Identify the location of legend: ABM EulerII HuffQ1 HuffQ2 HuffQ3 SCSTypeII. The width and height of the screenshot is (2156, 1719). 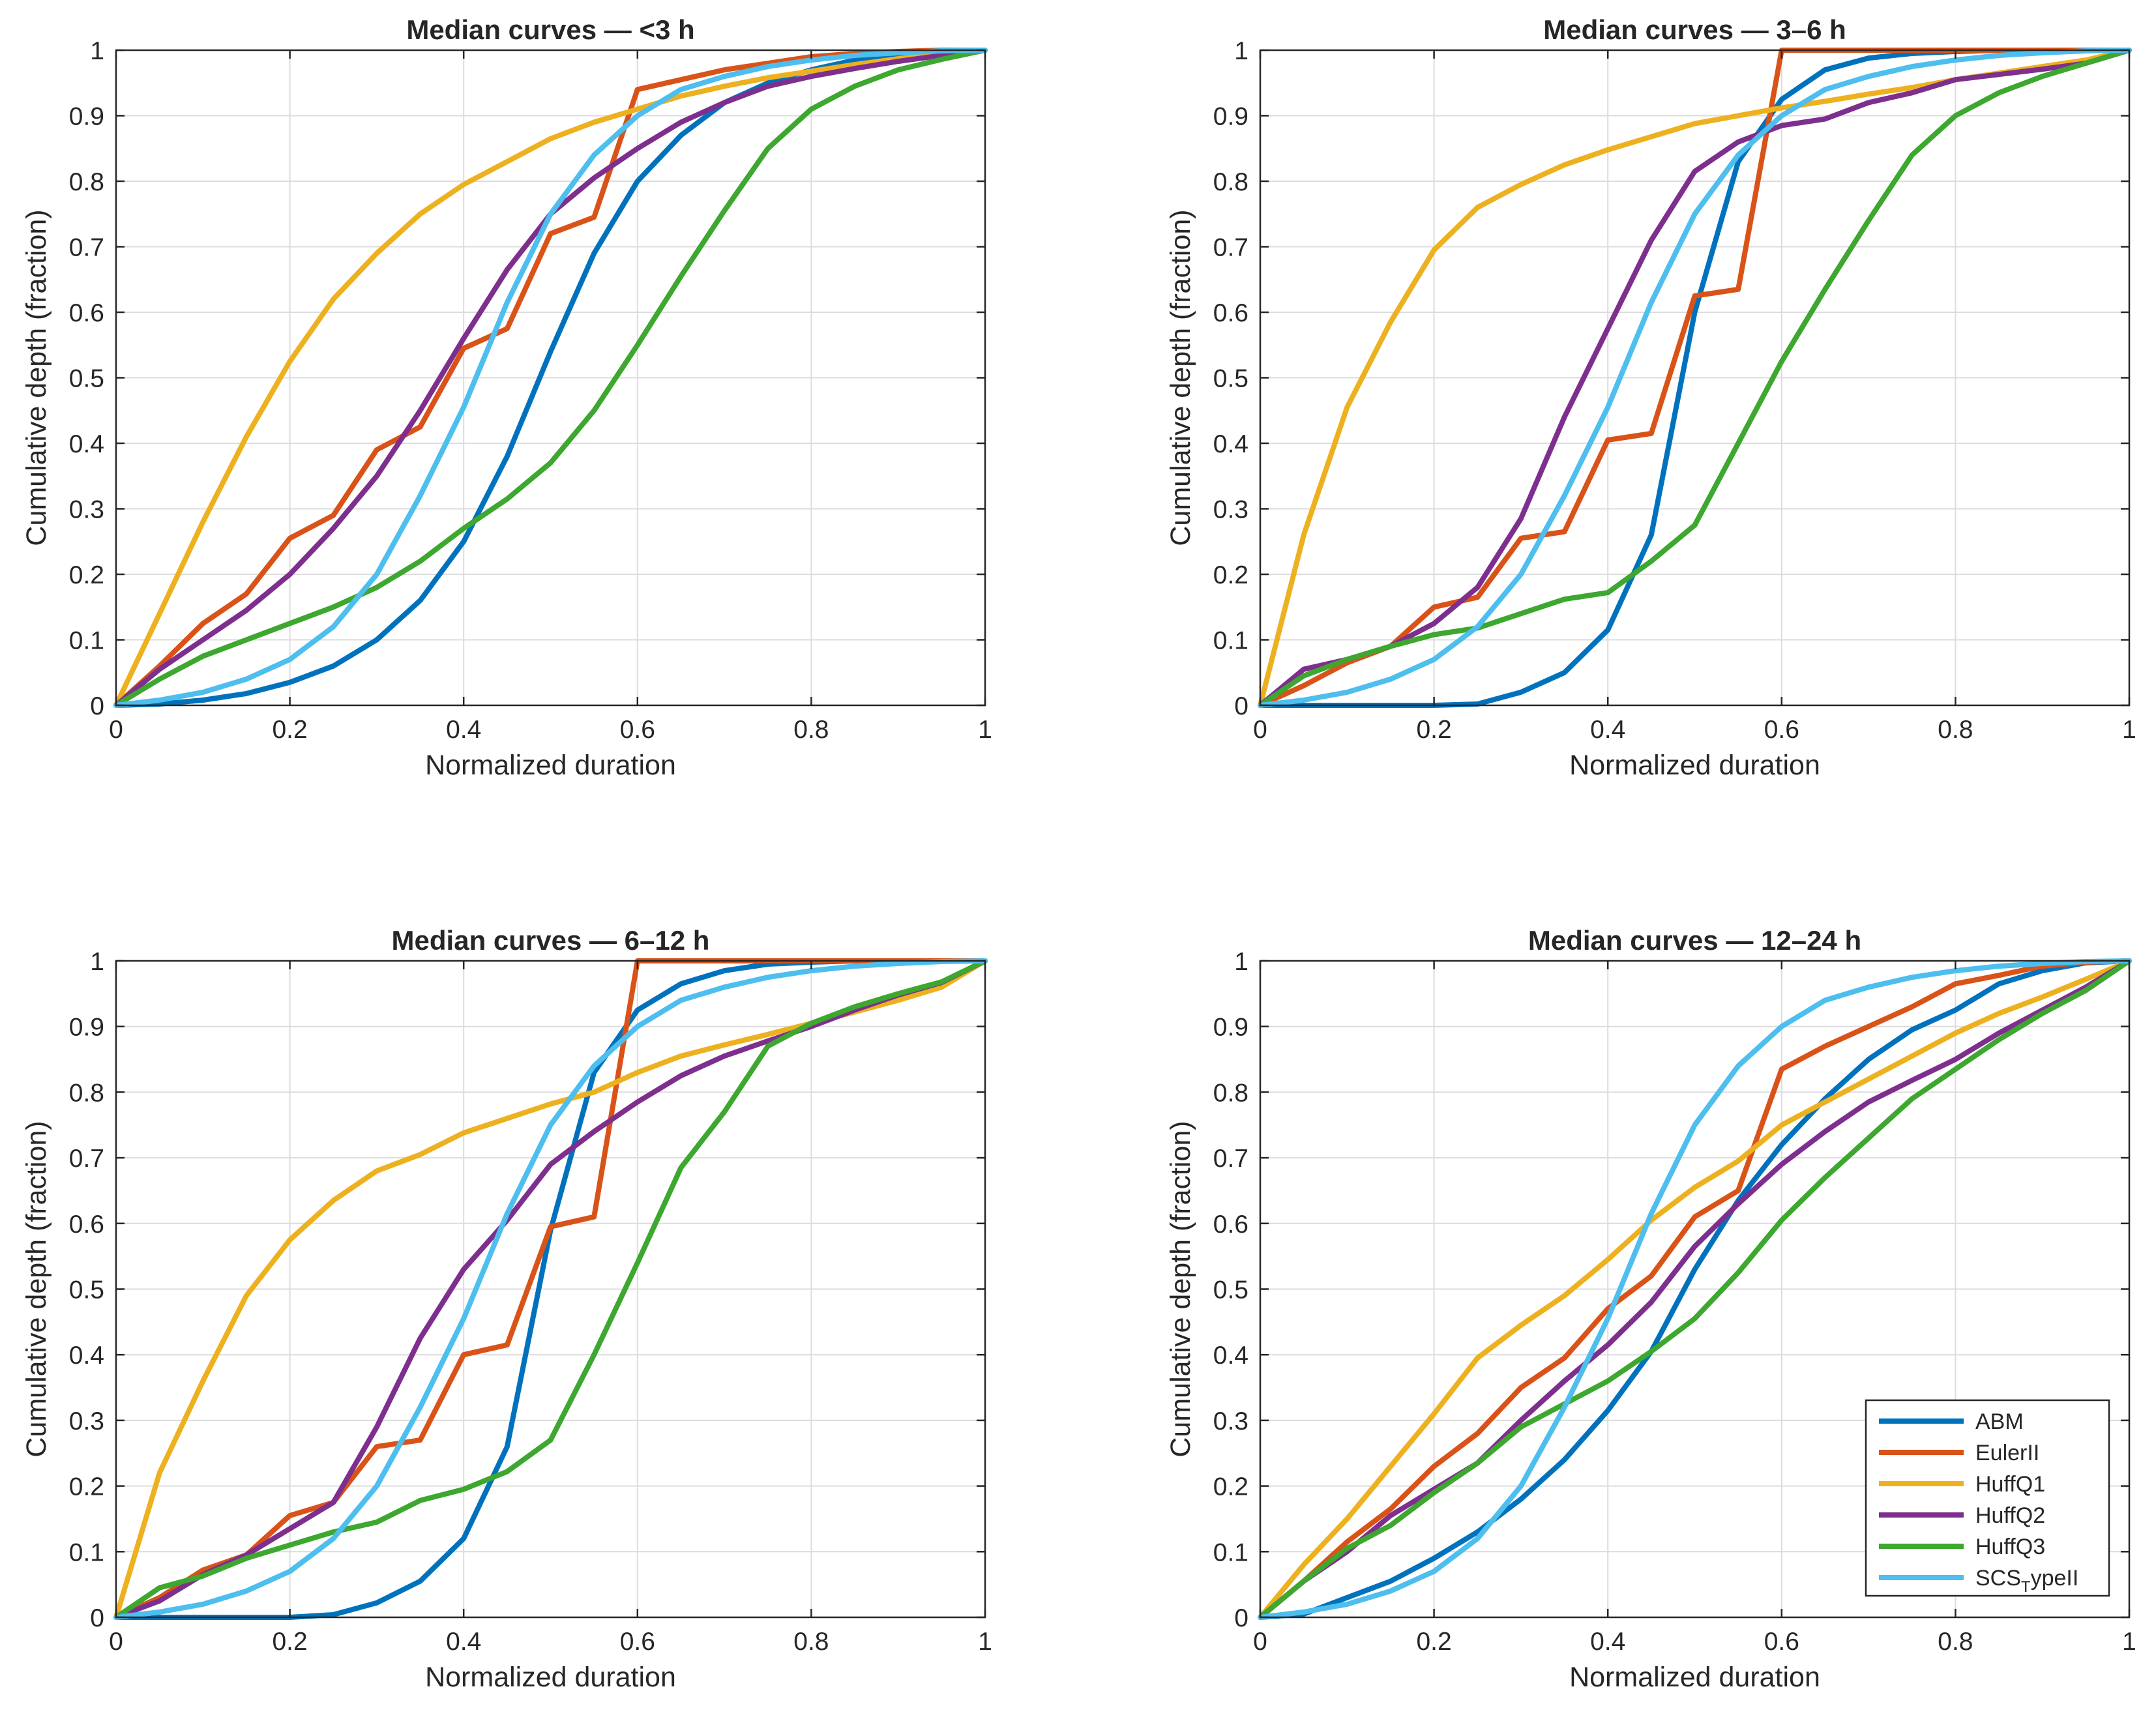
(1987, 1498).